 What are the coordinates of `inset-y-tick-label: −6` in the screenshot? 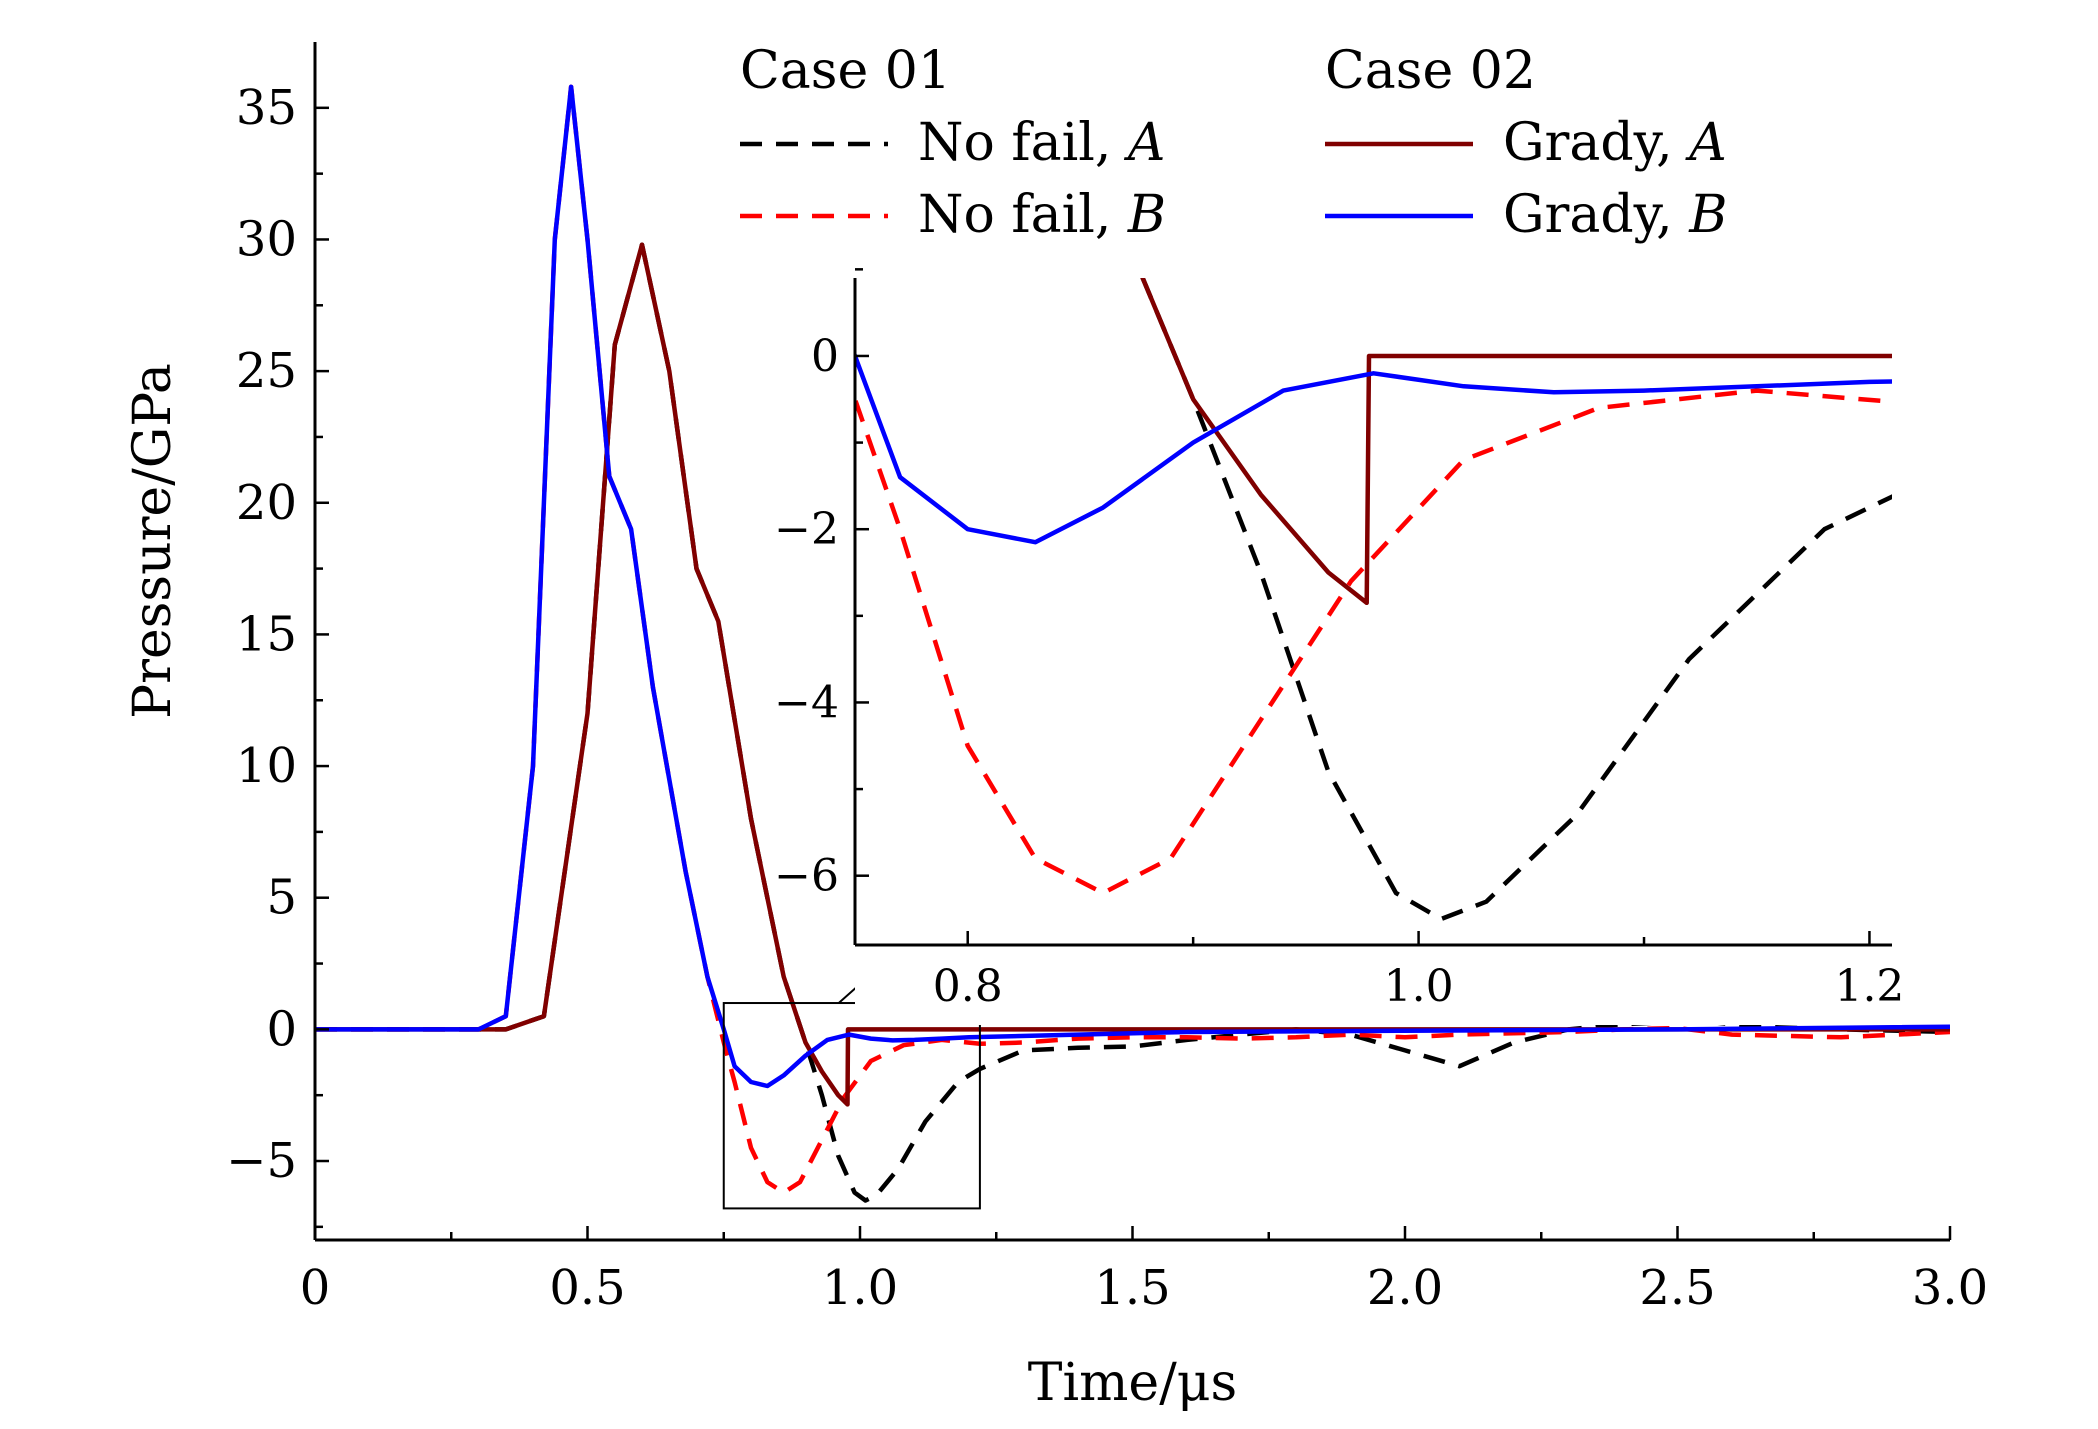 It's located at (806, 876).